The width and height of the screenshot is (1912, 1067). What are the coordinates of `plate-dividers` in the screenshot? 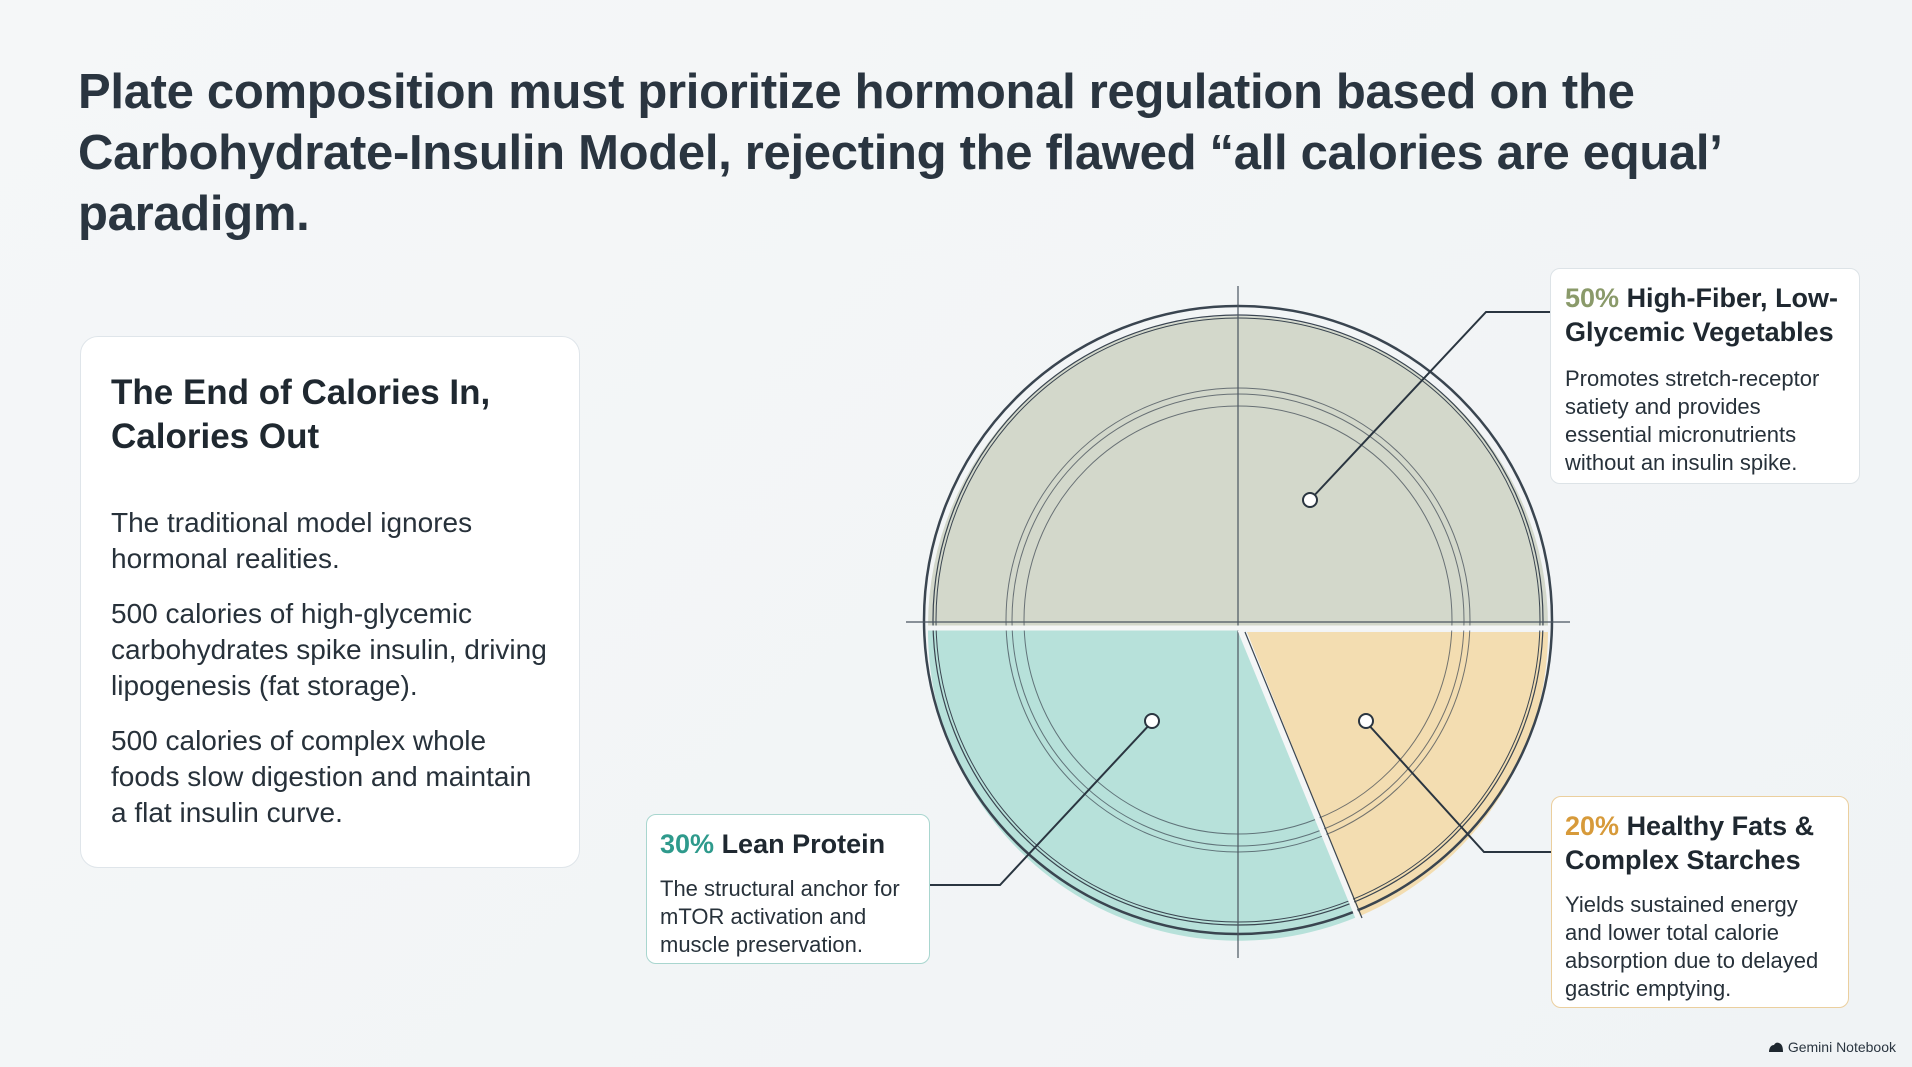 It's located at (1238, 772).